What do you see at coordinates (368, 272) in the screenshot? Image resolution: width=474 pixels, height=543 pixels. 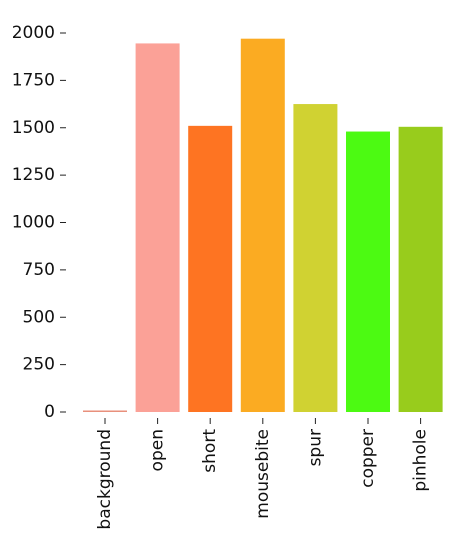 I see `bar-copper` at bounding box center [368, 272].